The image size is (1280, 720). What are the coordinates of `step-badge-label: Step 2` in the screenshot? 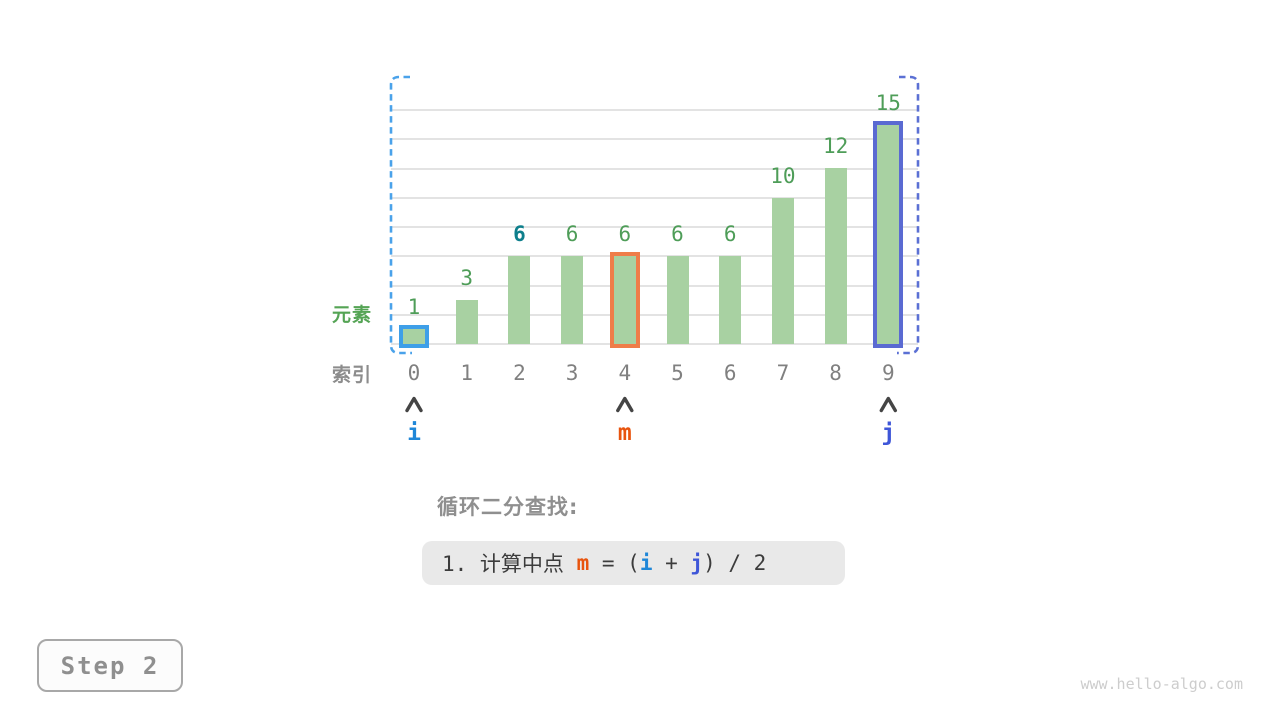 It's located at (110, 665).